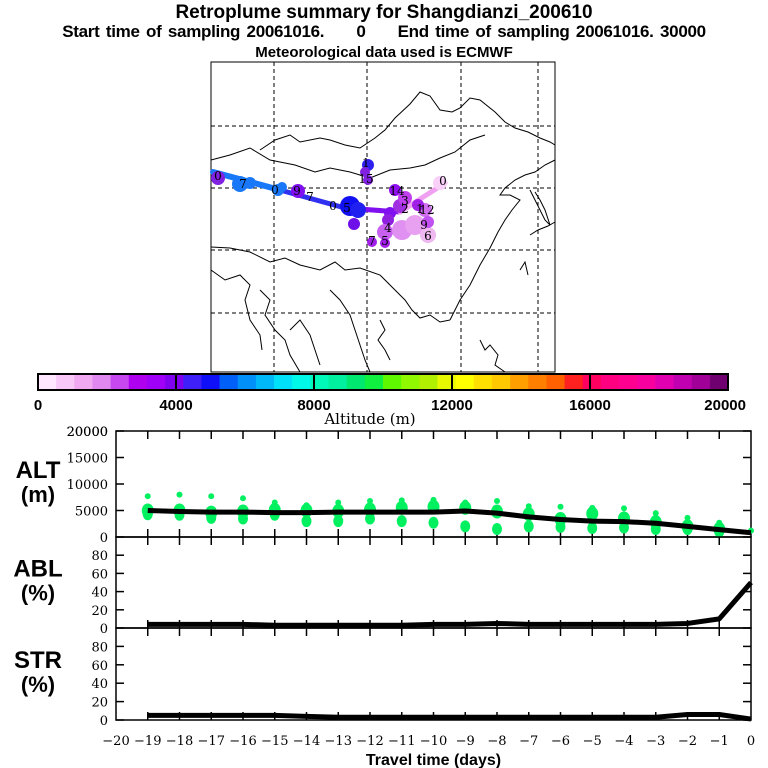 The height and width of the screenshot is (768, 768). Describe the element at coordinates (87, 432) in the screenshot. I see `y-tick-label: 20000` at that location.